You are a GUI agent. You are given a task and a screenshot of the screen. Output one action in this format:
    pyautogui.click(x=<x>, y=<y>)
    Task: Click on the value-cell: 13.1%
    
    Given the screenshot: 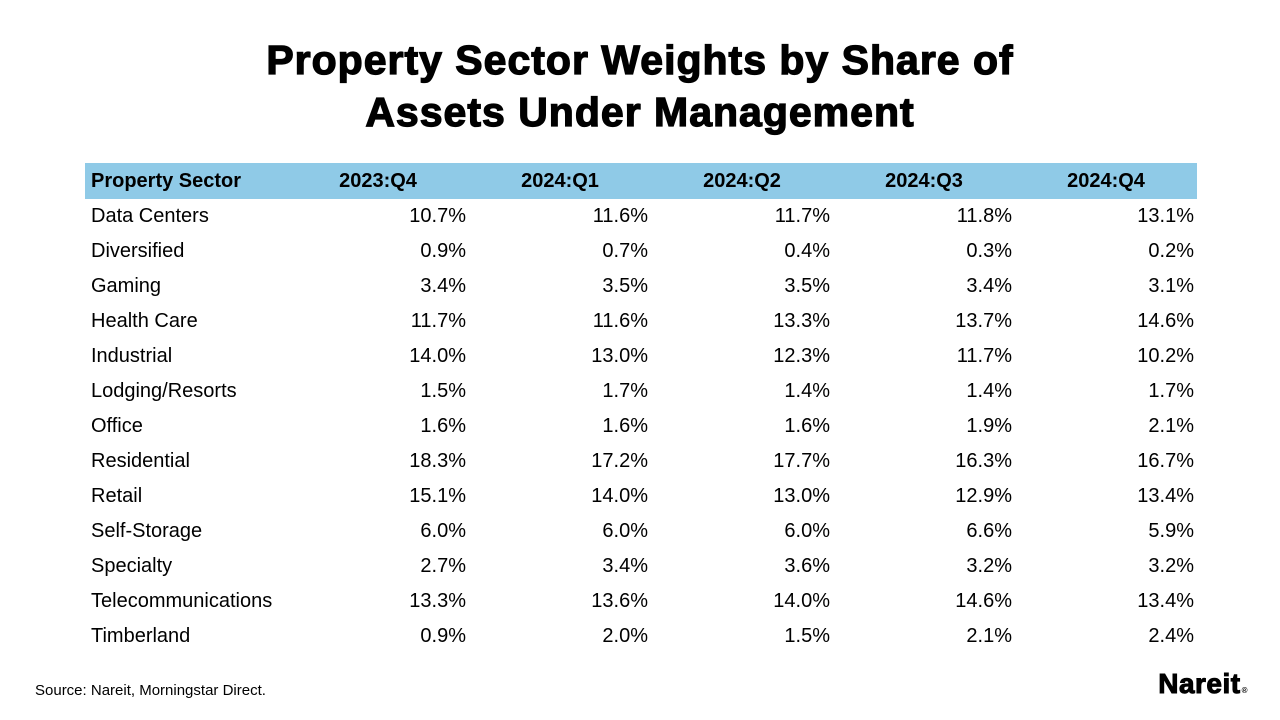 What is the action you would take?
    pyautogui.click(x=1165, y=216)
    